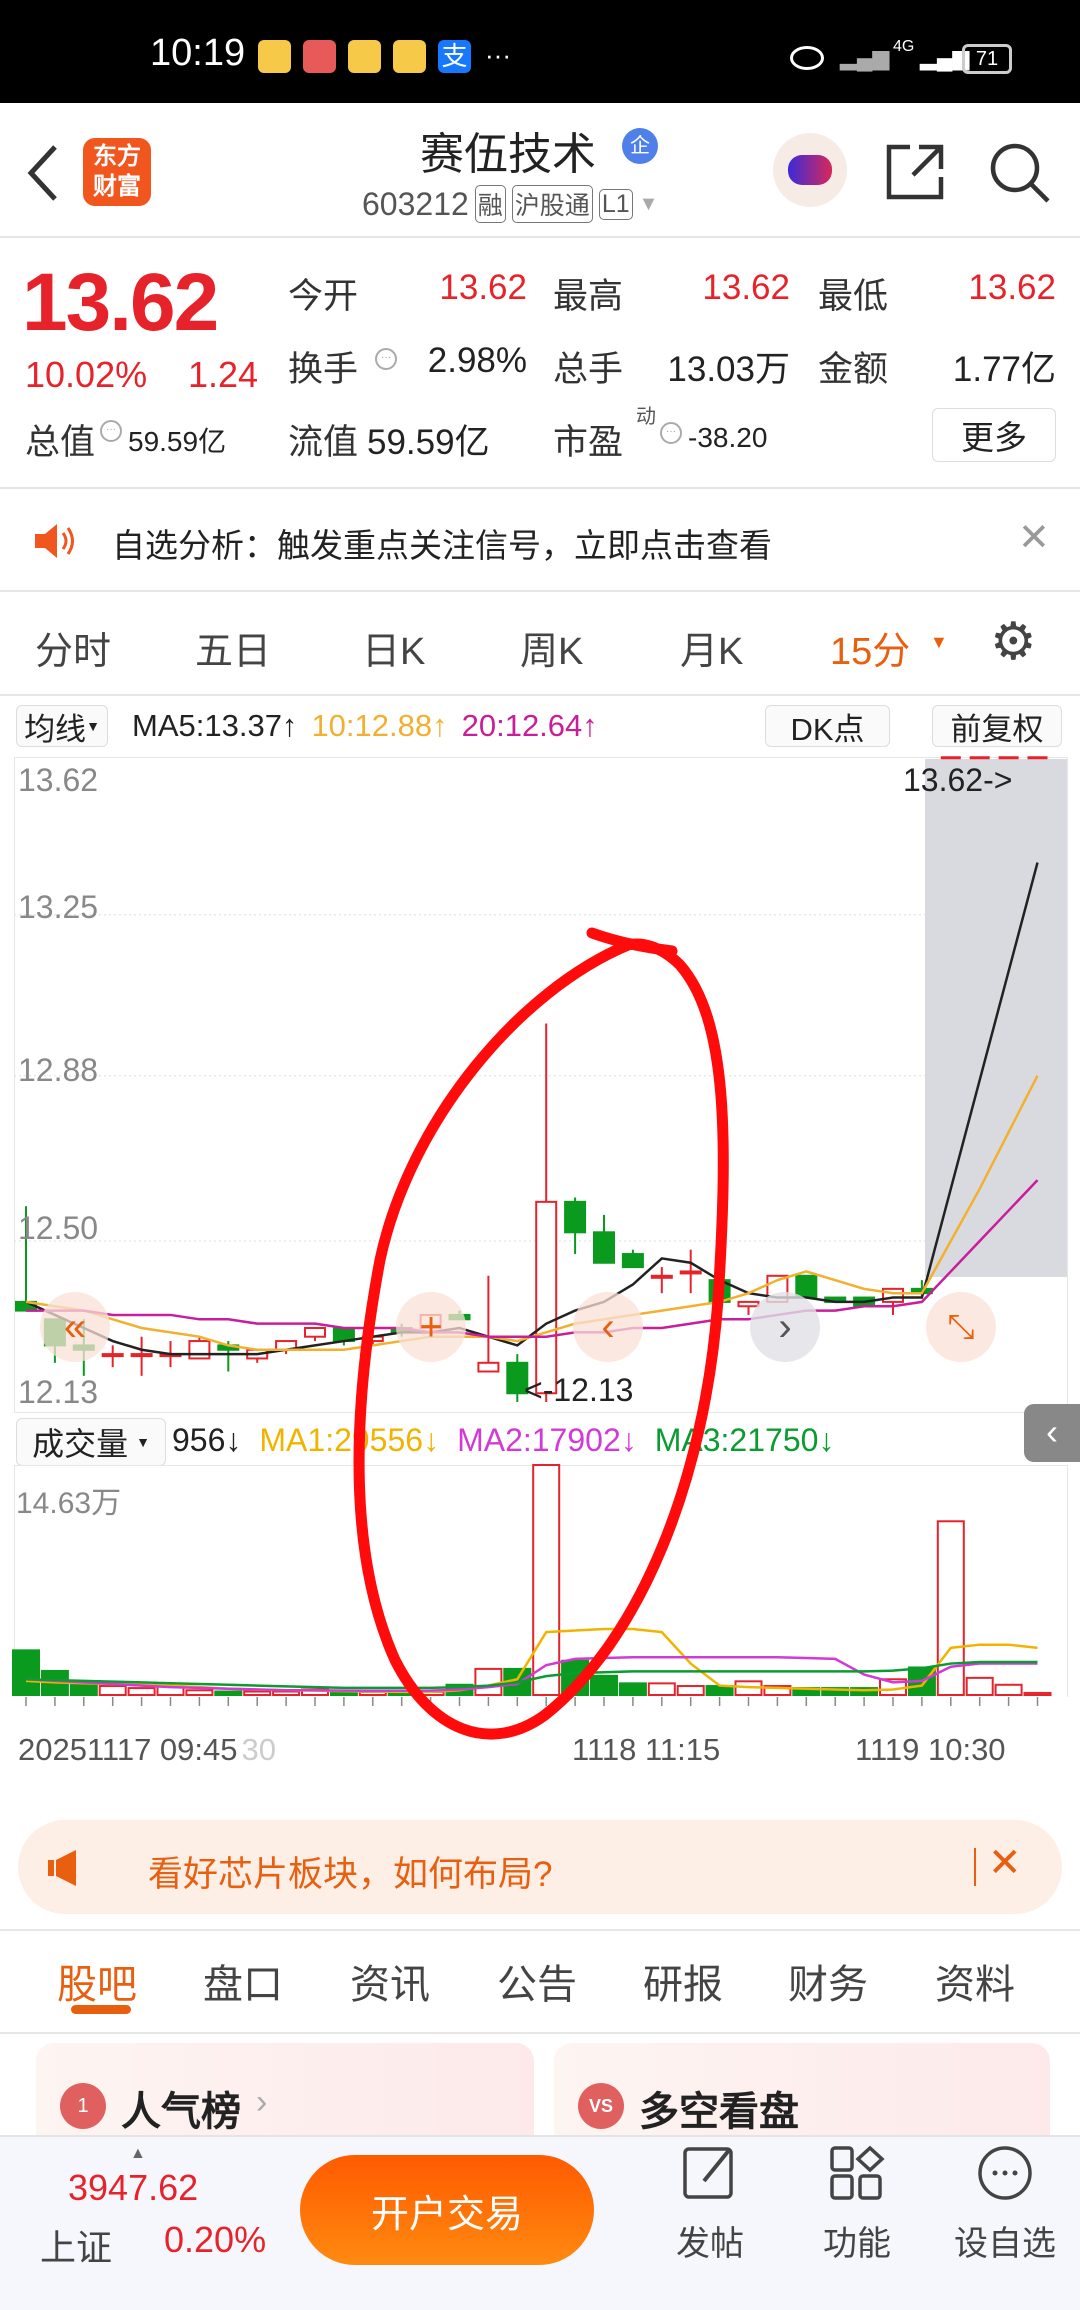 This screenshot has width=1080, height=2310. I want to click on change-percent: 10.02%, so click(86, 374).